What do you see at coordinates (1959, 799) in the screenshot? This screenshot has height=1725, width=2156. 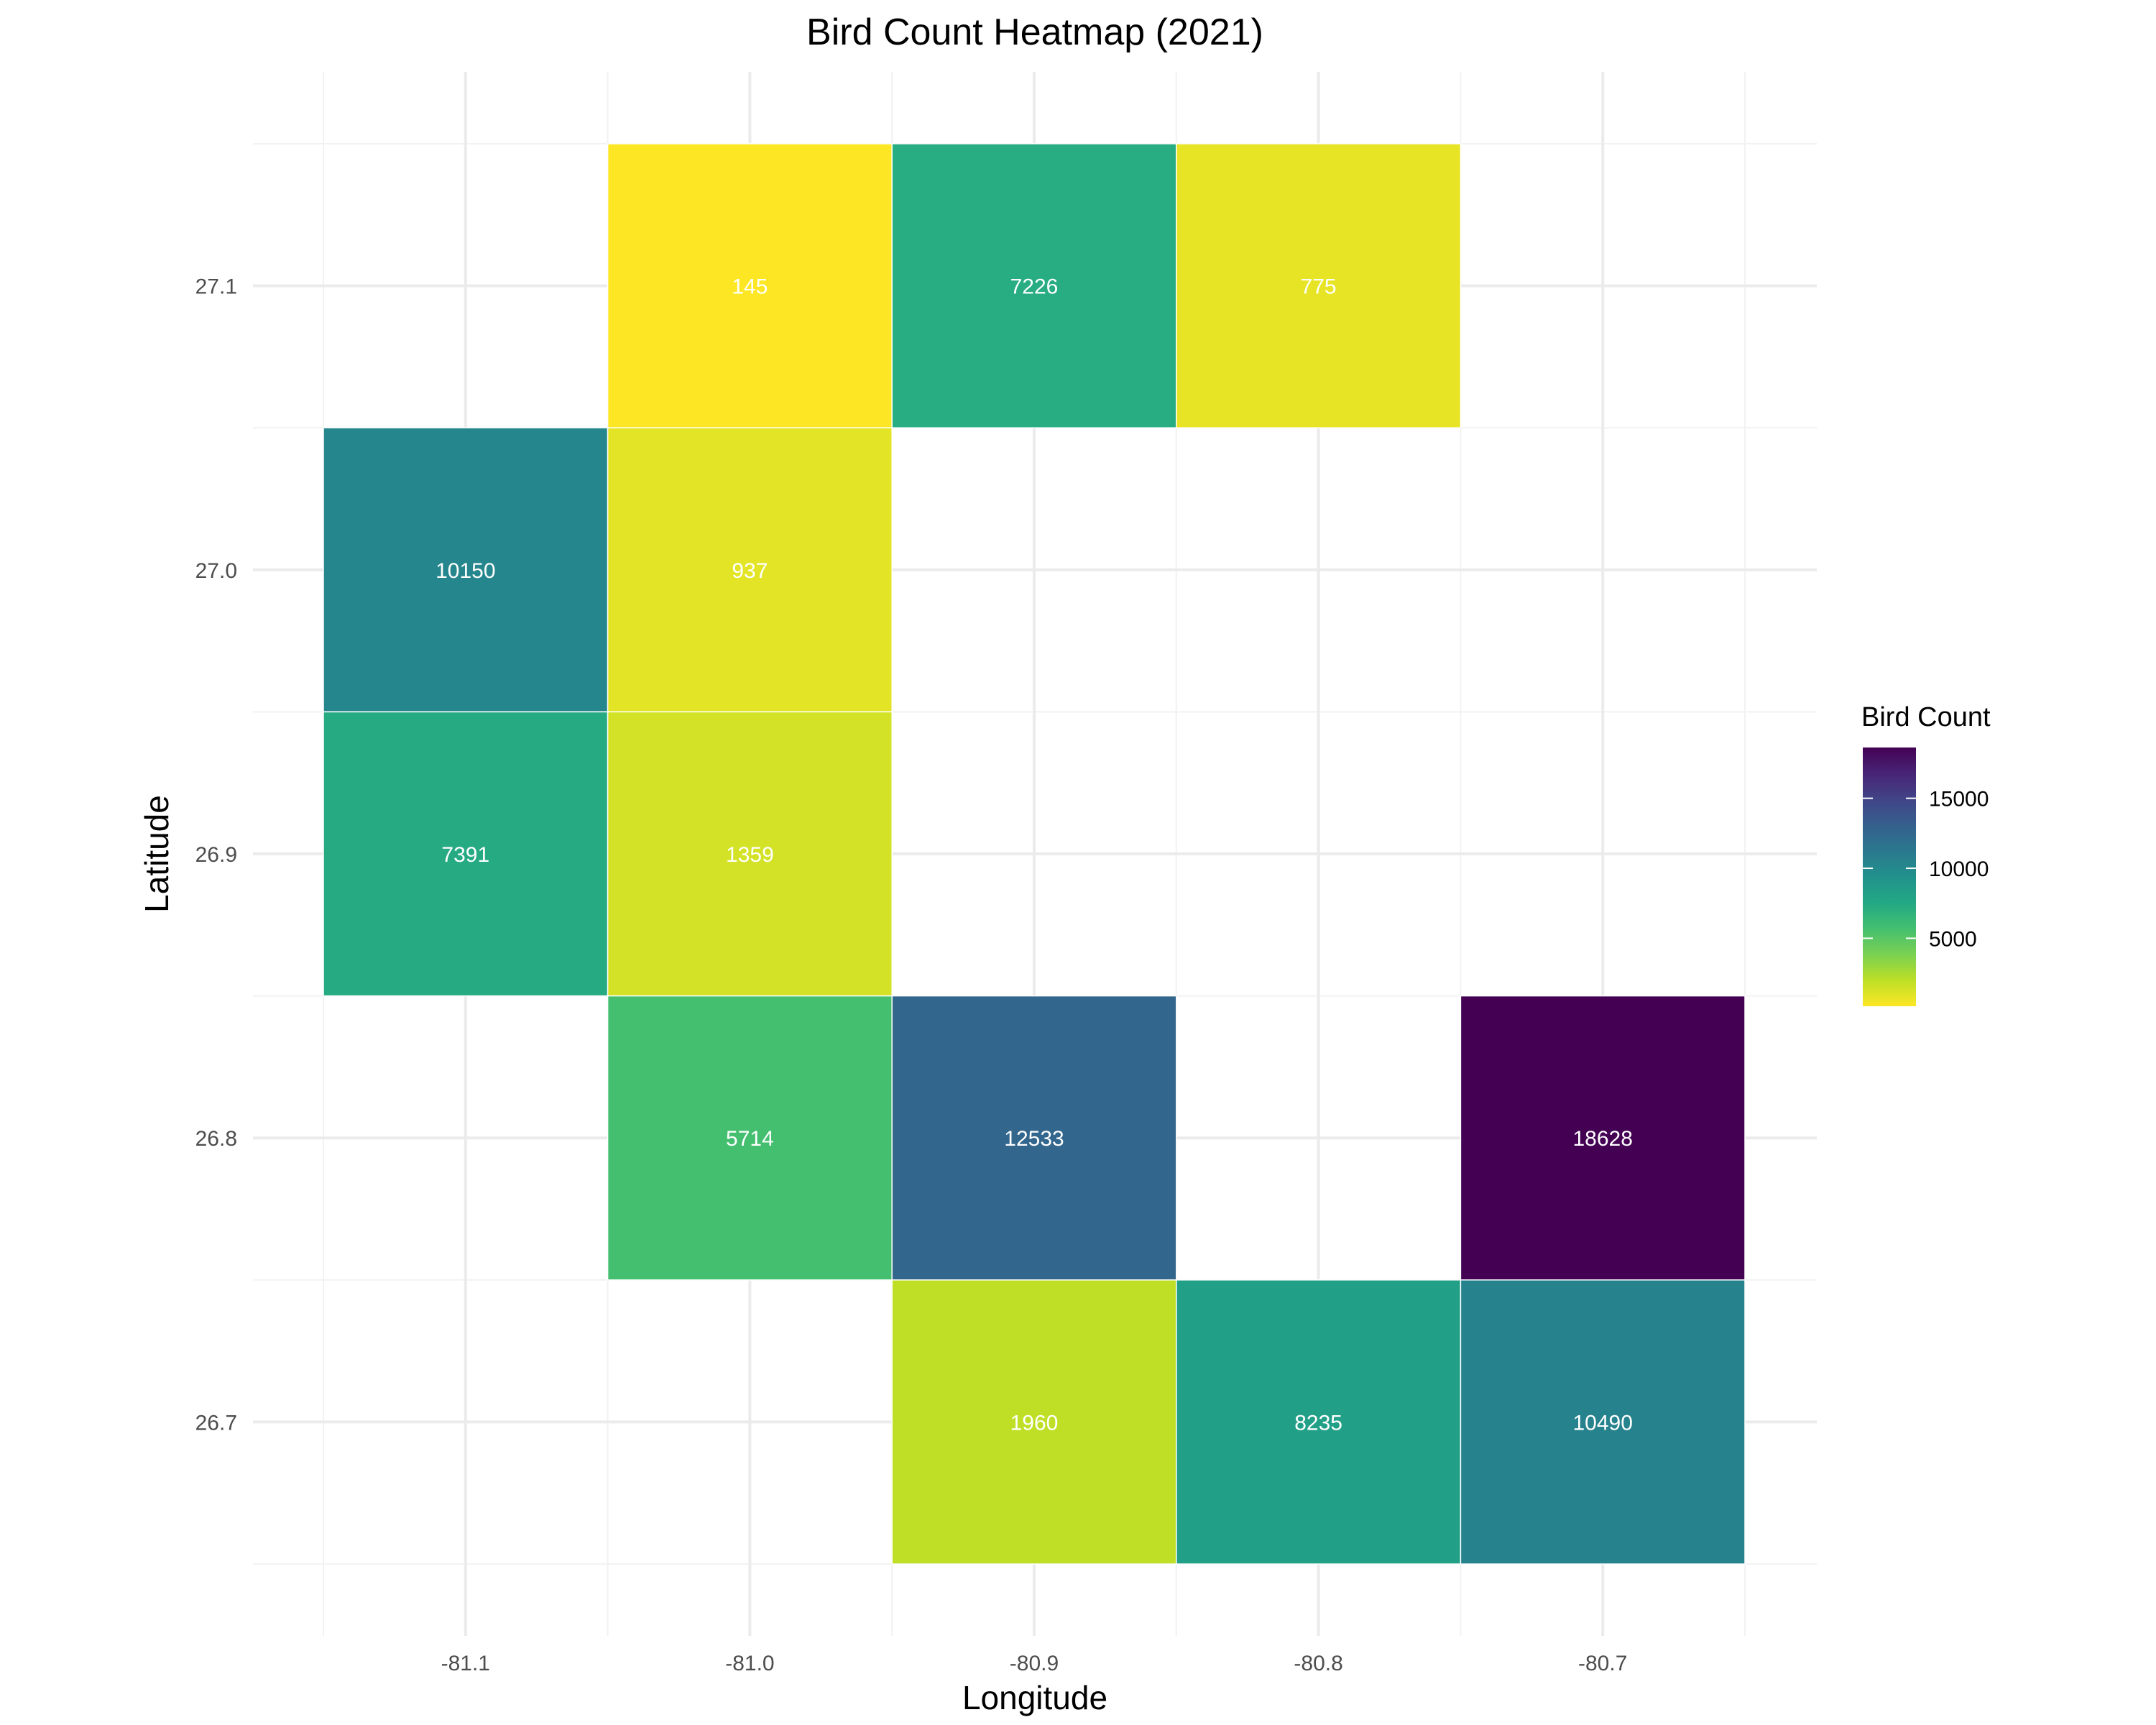 I see `legend-tick-label: 15000` at bounding box center [1959, 799].